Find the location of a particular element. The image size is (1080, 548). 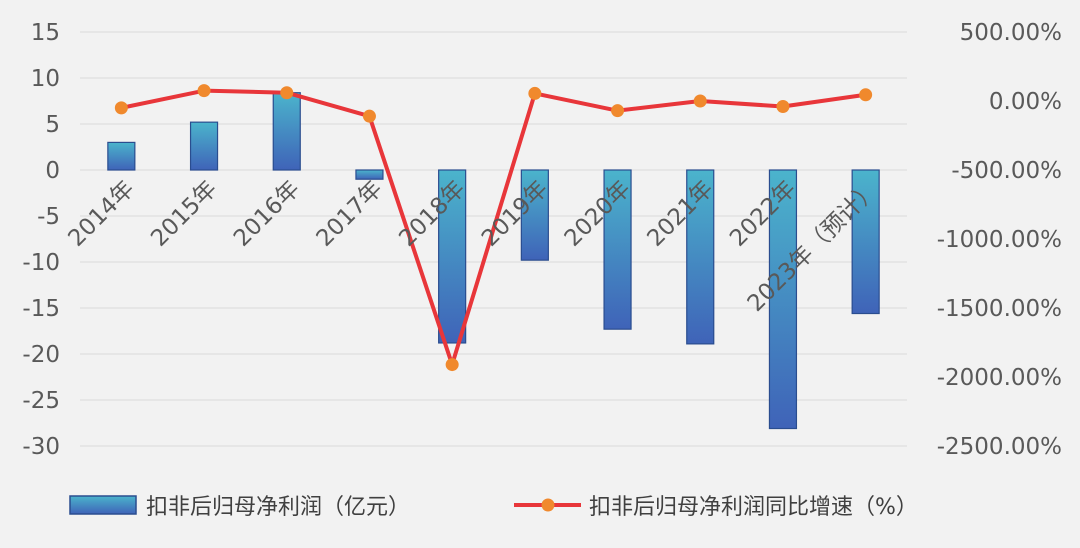

left-tick-label: 5 is located at coordinates (52, 125).